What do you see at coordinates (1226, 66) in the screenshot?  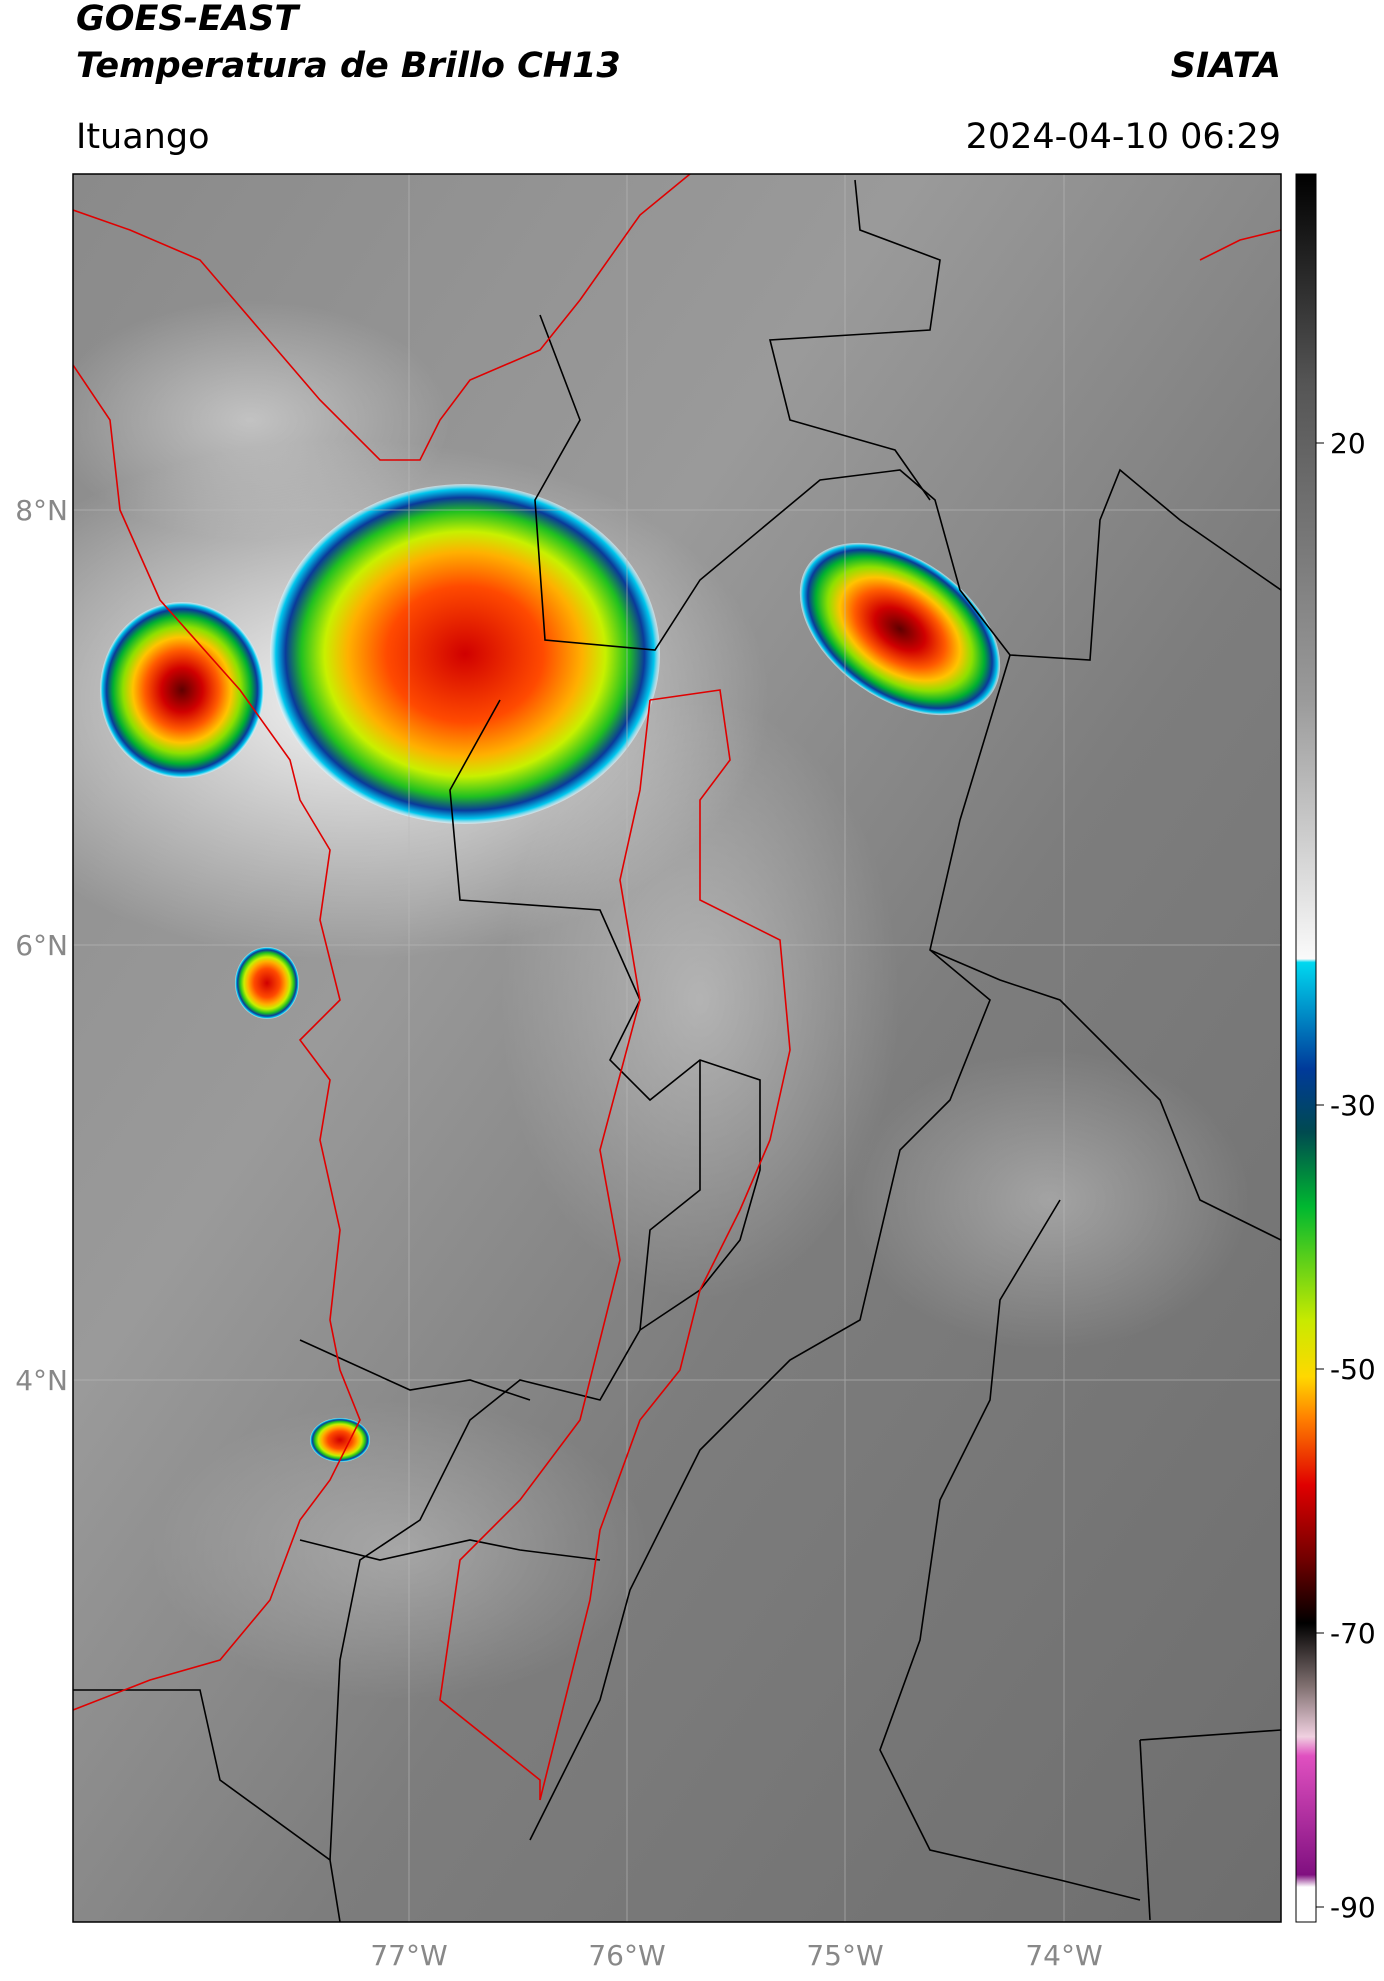 I see `brand: SIATA` at bounding box center [1226, 66].